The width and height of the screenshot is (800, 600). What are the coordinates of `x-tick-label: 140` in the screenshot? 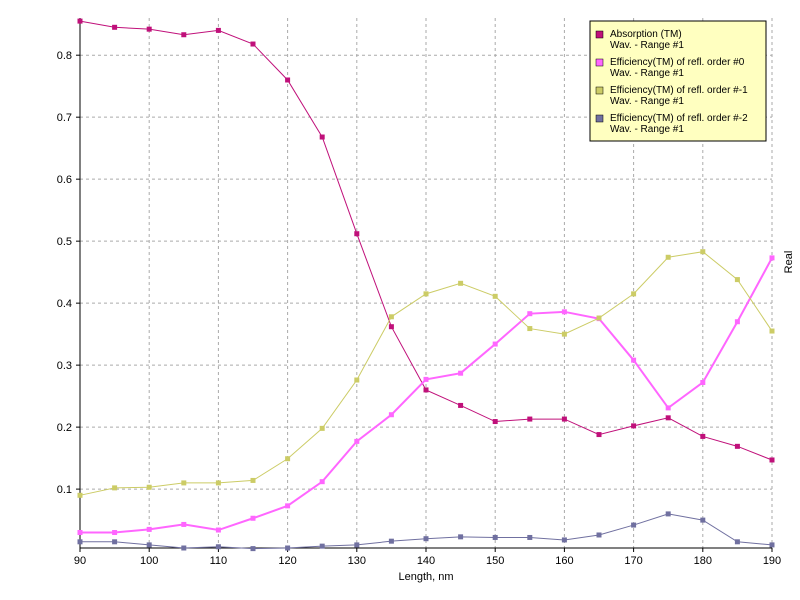 It's located at (426, 561).